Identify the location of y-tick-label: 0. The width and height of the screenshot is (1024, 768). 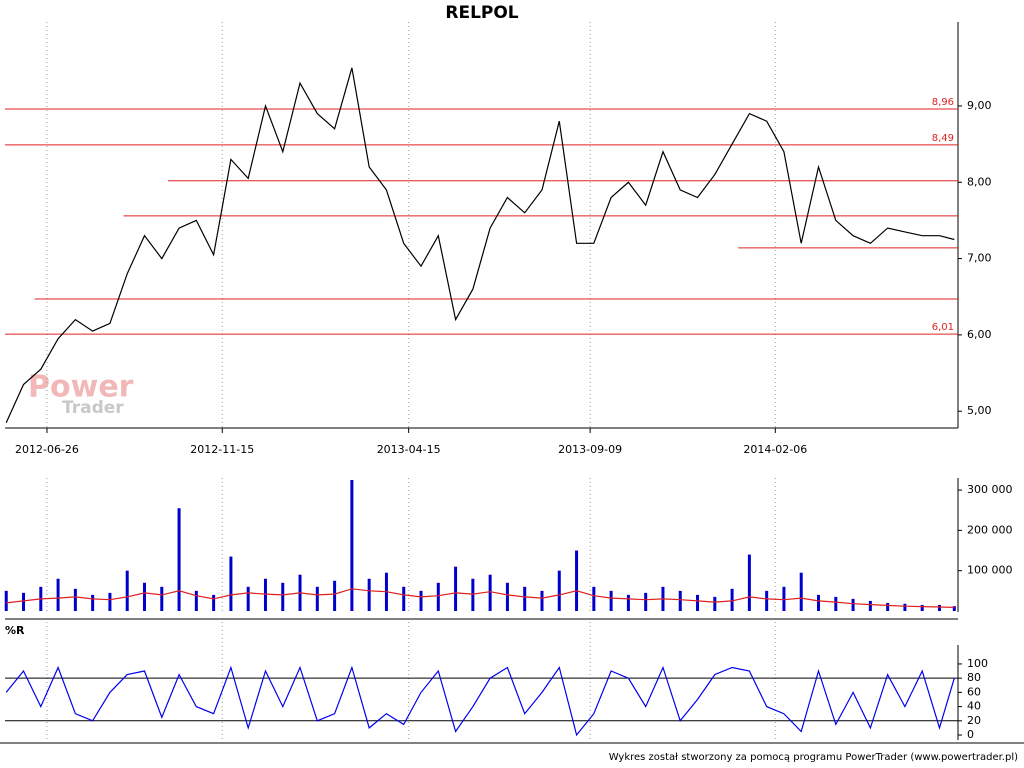
(970, 734).